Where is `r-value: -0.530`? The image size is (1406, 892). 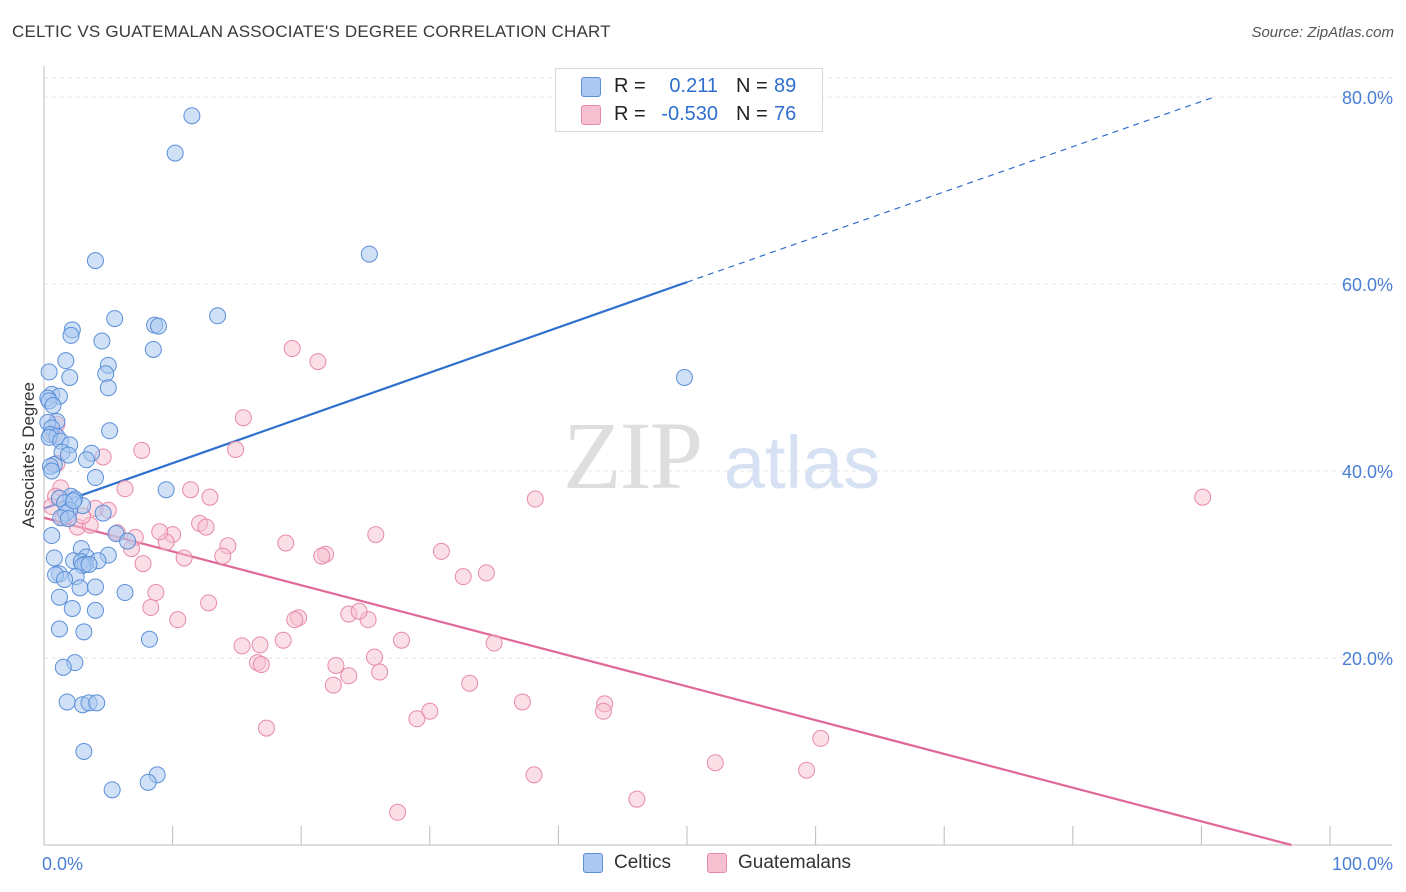 r-value: -0.530 is located at coordinates (689, 114).